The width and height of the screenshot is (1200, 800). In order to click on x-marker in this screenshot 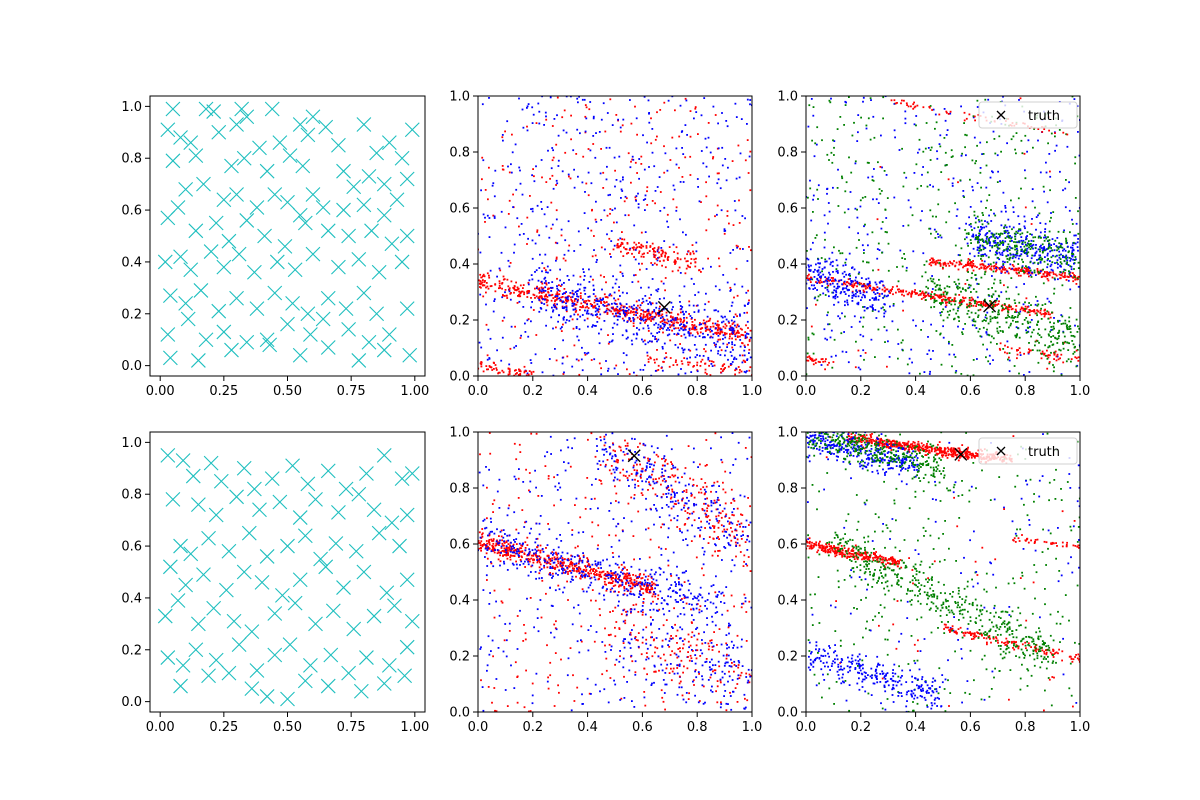, I will do `click(407, 236)`.